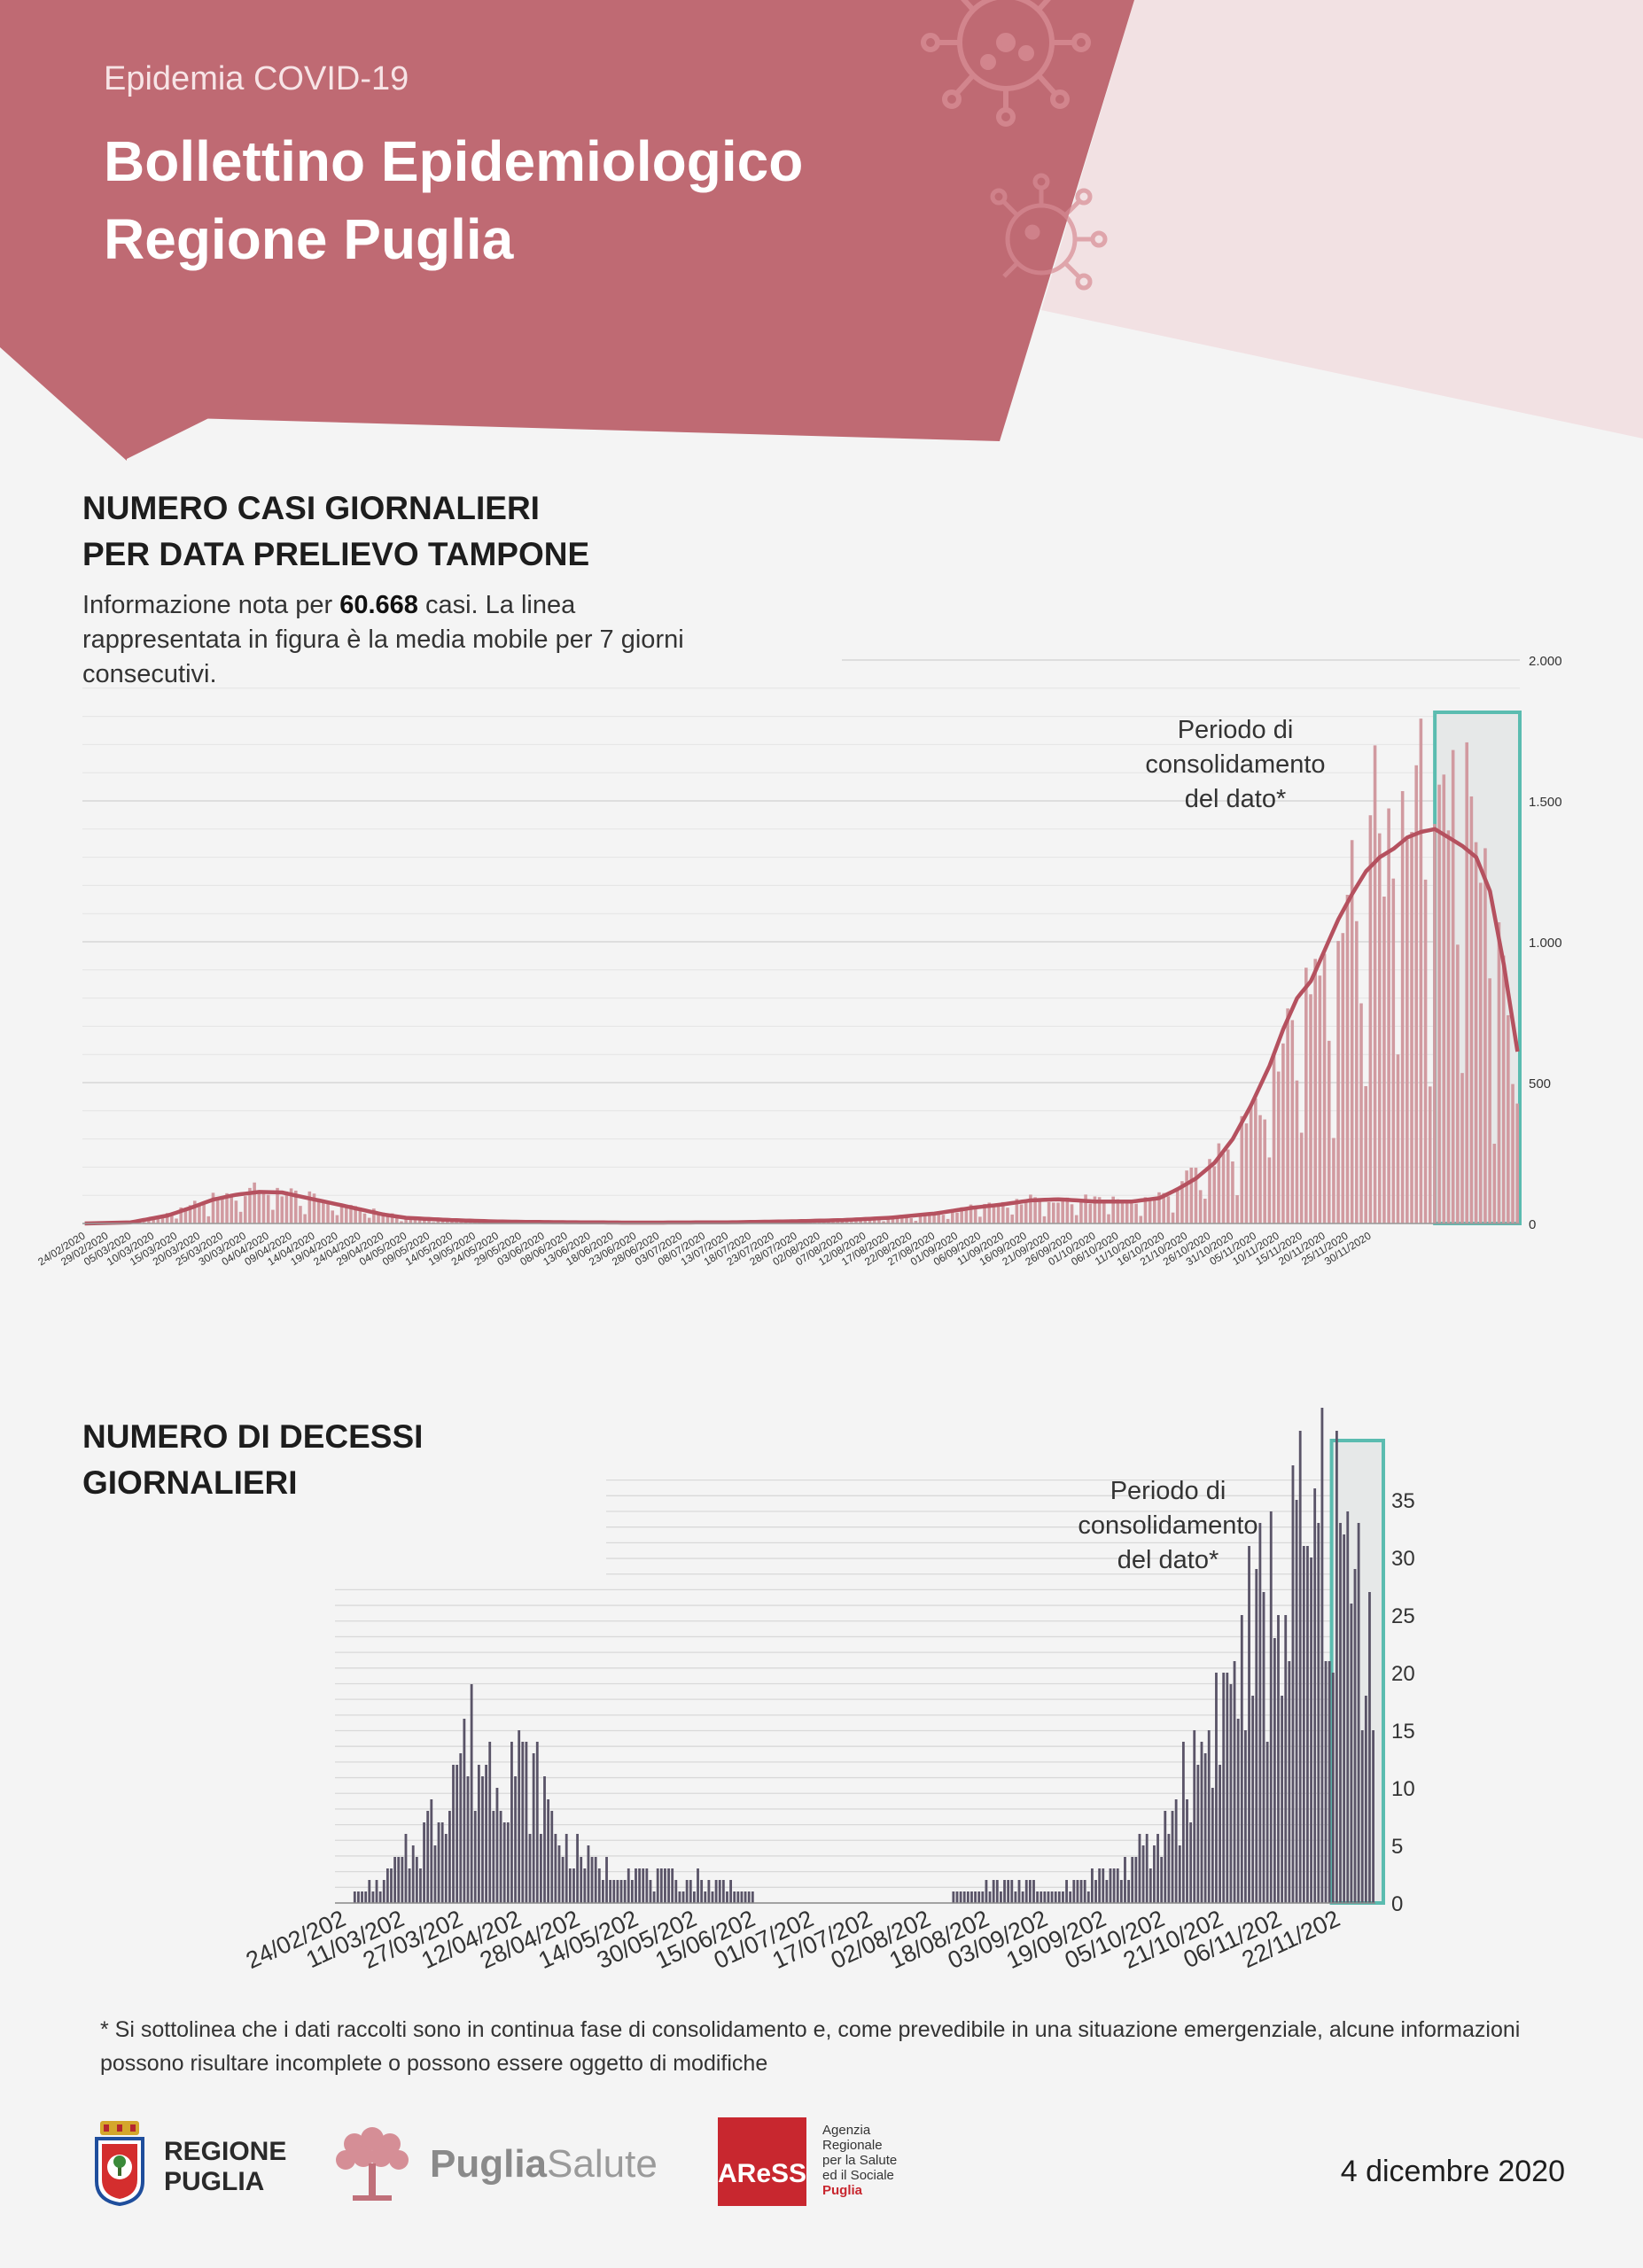  Describe the element at coordinates (842, 2190) in the screenshot. I see `aress-line-5: Puglia` at that location.